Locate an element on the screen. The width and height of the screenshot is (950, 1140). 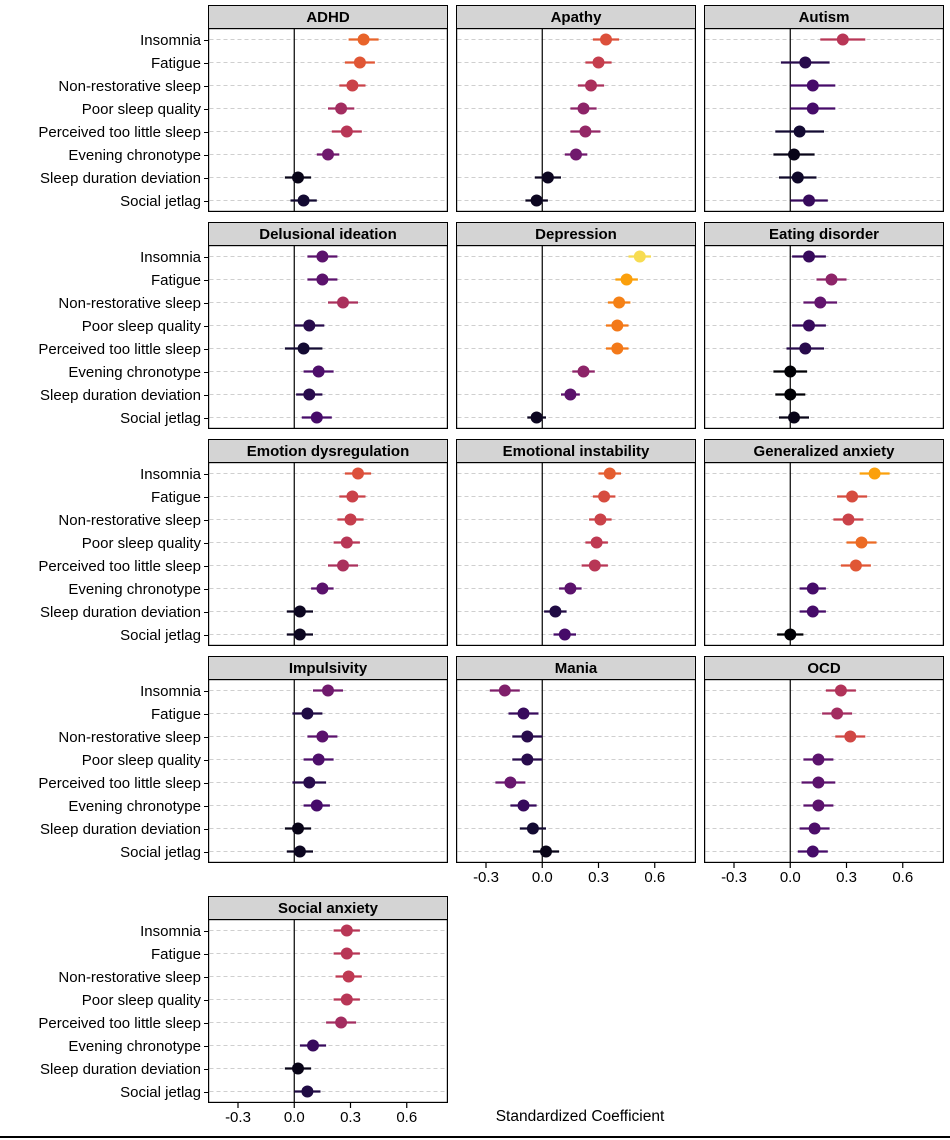
facet-strip-delusional-ideation: Delusional ideation is located at coordinates (328, 234).